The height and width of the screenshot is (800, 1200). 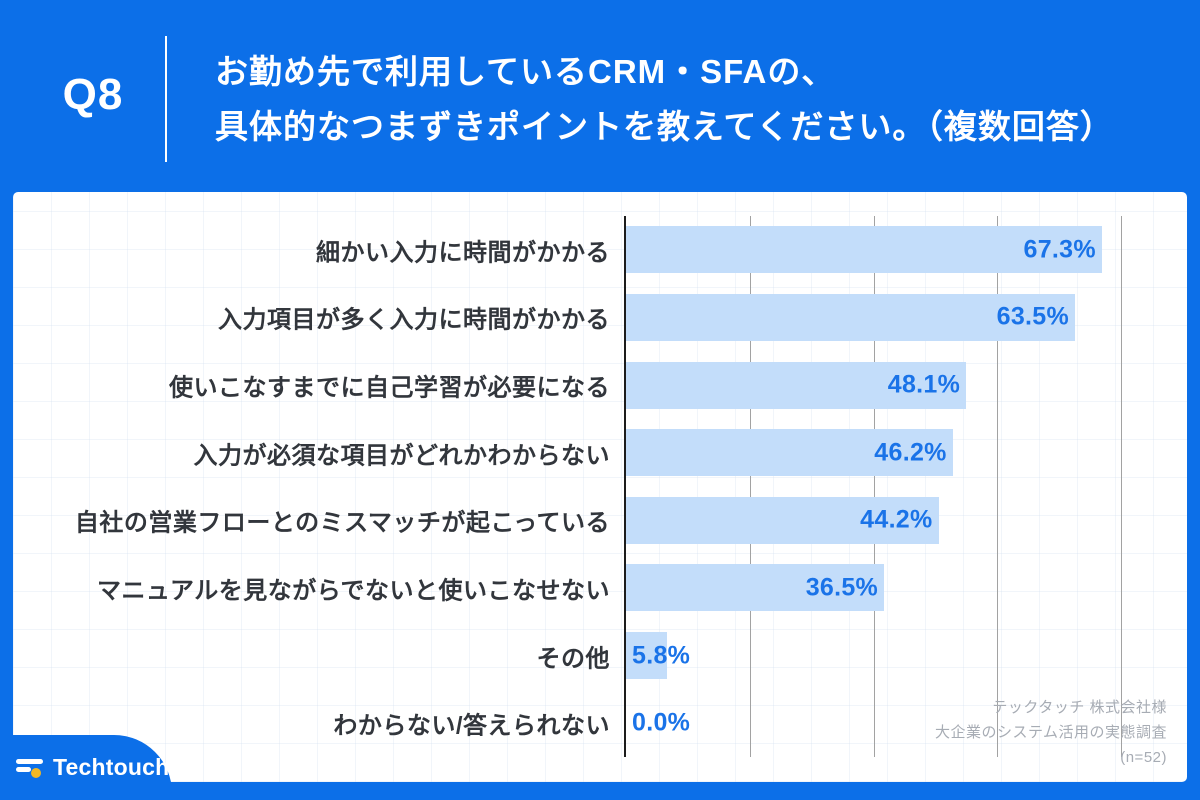 I want to click on source-line-3: (n=52), so click(x=1143, y=757).